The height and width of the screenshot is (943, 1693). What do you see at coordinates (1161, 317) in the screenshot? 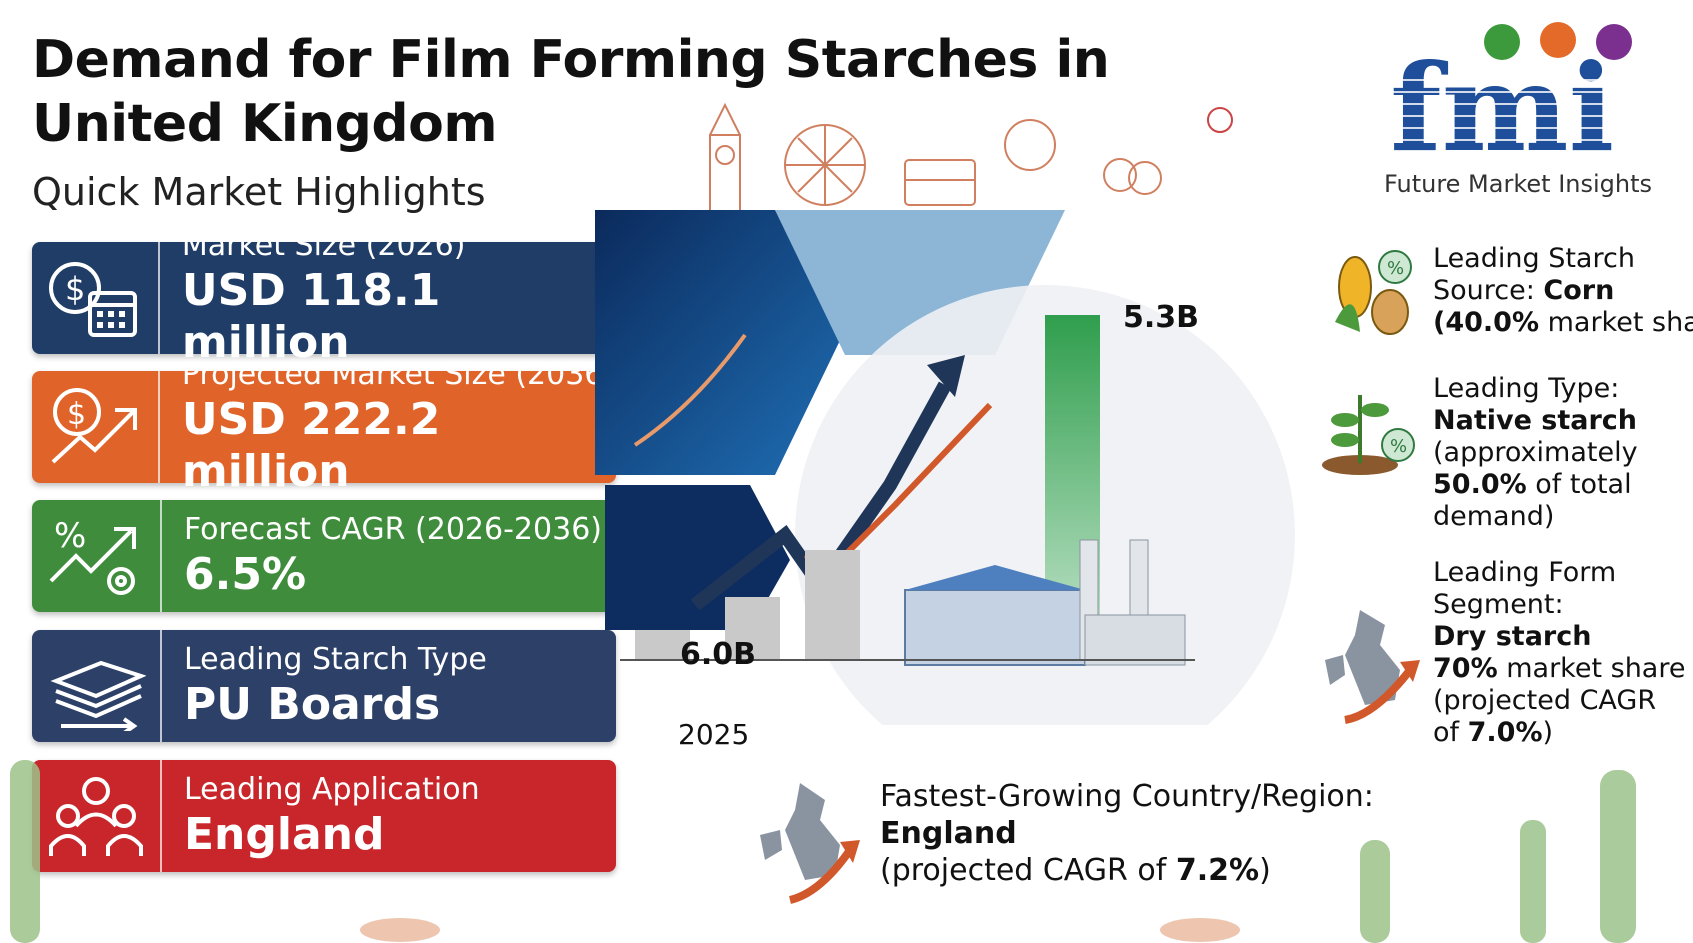
I see `top-value-label: 5.3B` at bounding box center [1161, 317].